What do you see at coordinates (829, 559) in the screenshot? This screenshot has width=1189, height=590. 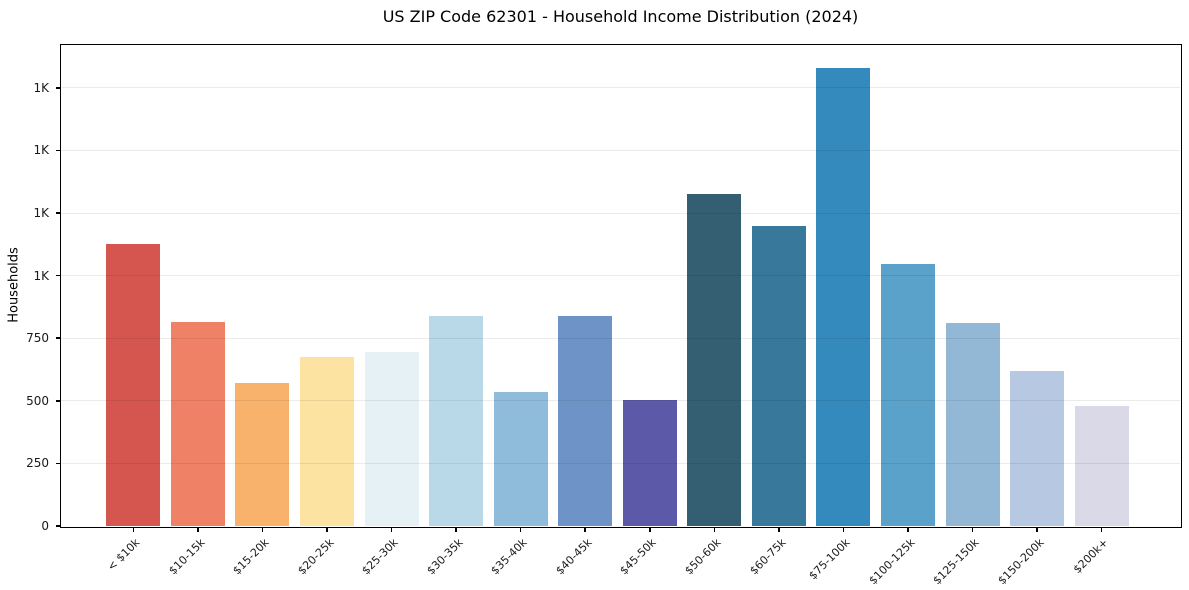 I see `x-tick-label-11: $75-100k` at bounding box center [829, 559].